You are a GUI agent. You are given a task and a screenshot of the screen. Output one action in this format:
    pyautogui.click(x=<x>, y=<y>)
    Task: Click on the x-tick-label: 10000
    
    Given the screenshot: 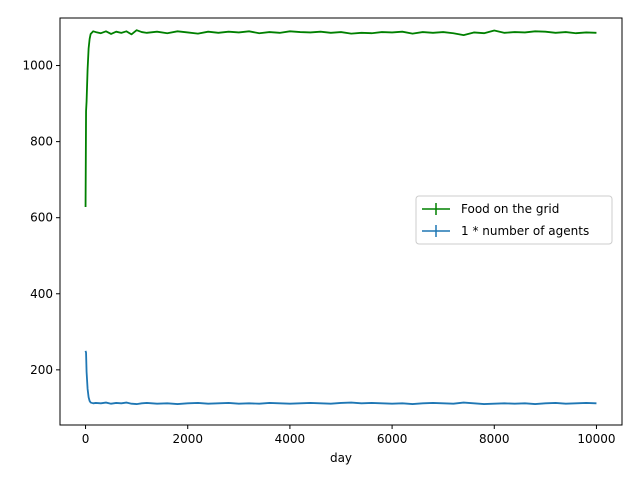 What is the action you would take?
    pyautogui.click(x=596, y=439)
    